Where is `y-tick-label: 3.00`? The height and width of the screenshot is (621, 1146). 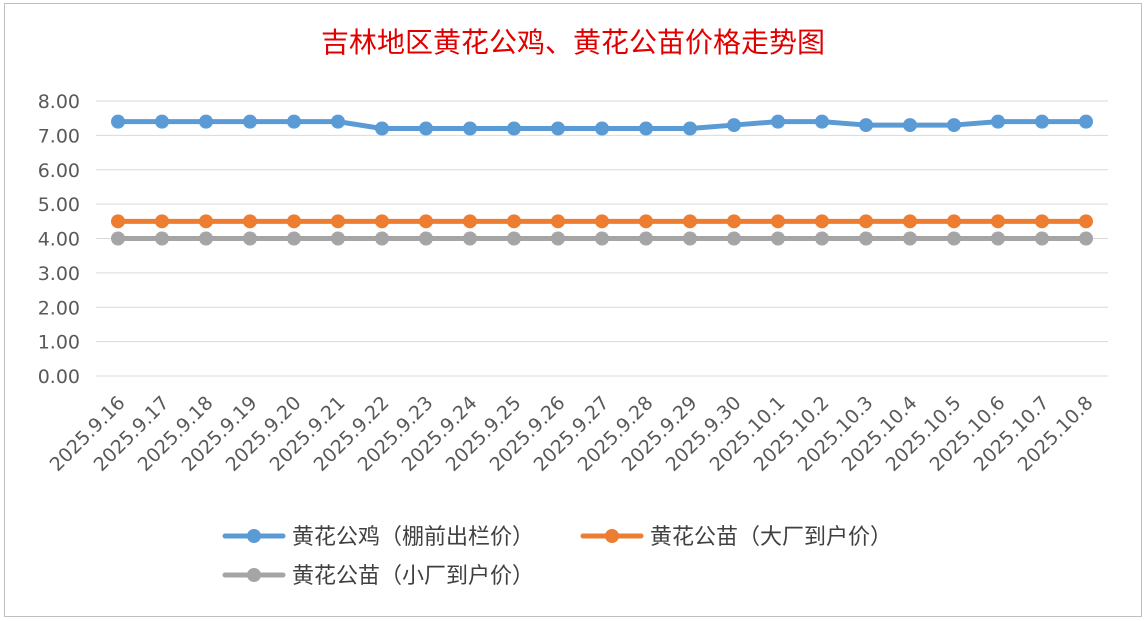
y-tick-label: 3.00 is located at coordinates (59, 274).